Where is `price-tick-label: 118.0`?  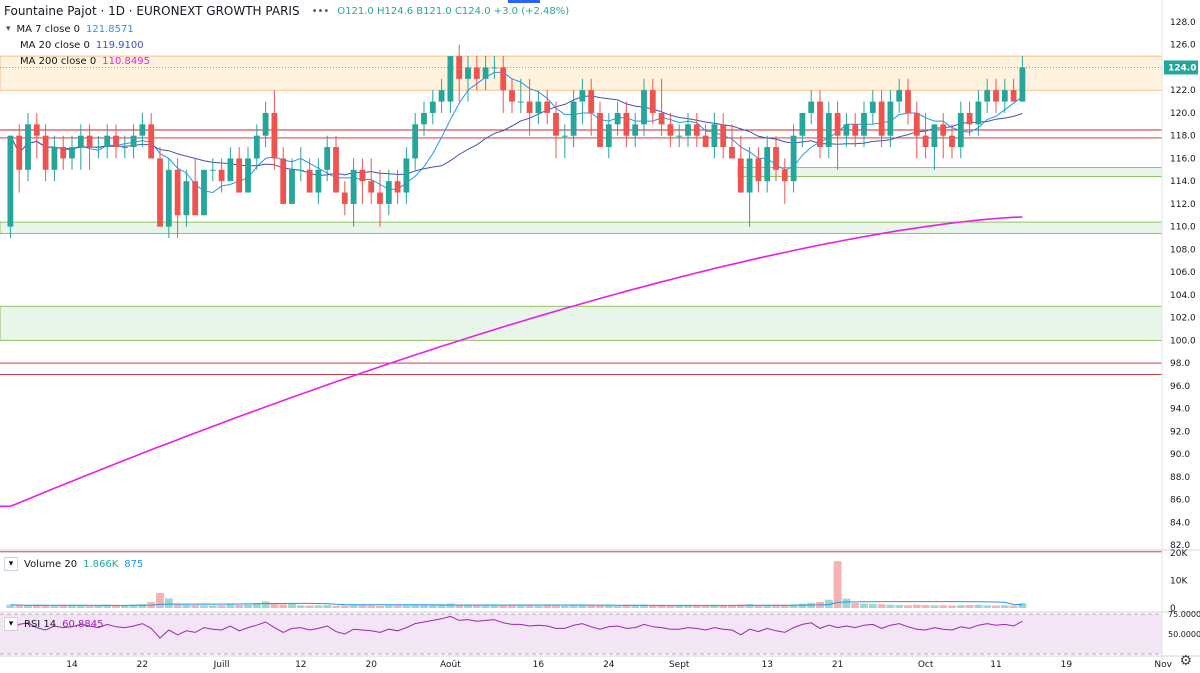 price-tick-label: 118.0 is located at coordinates (1183, 137).